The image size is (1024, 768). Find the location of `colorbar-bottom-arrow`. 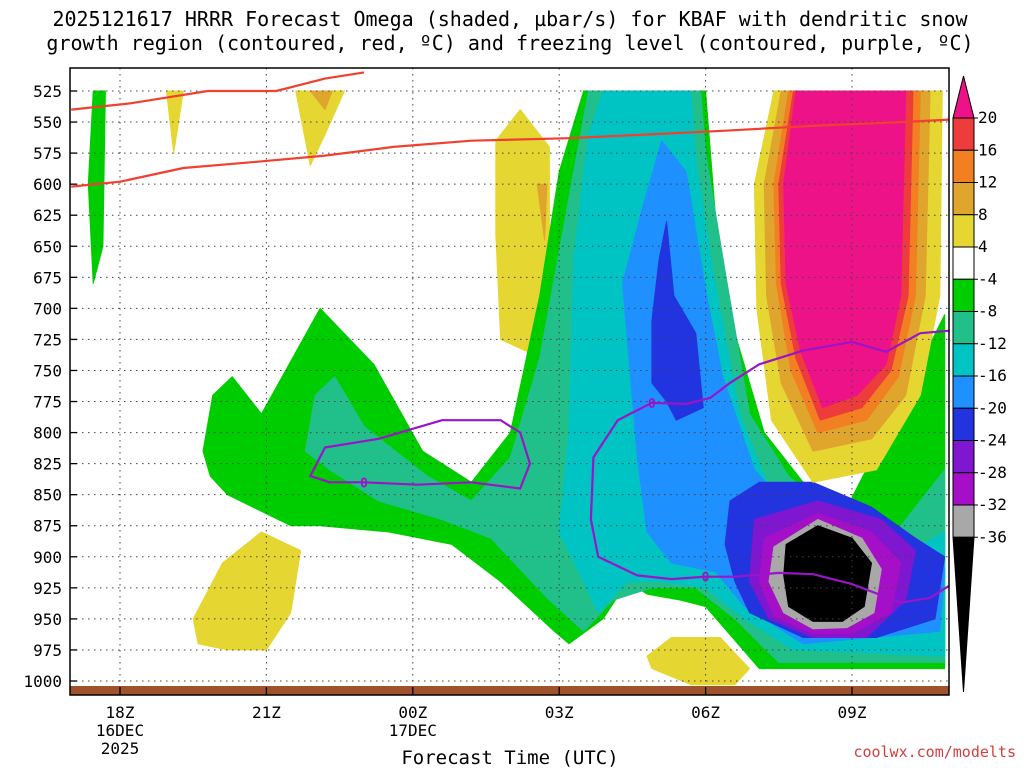

colorbar-bottom-arrow is located at coordinates (963, 614).